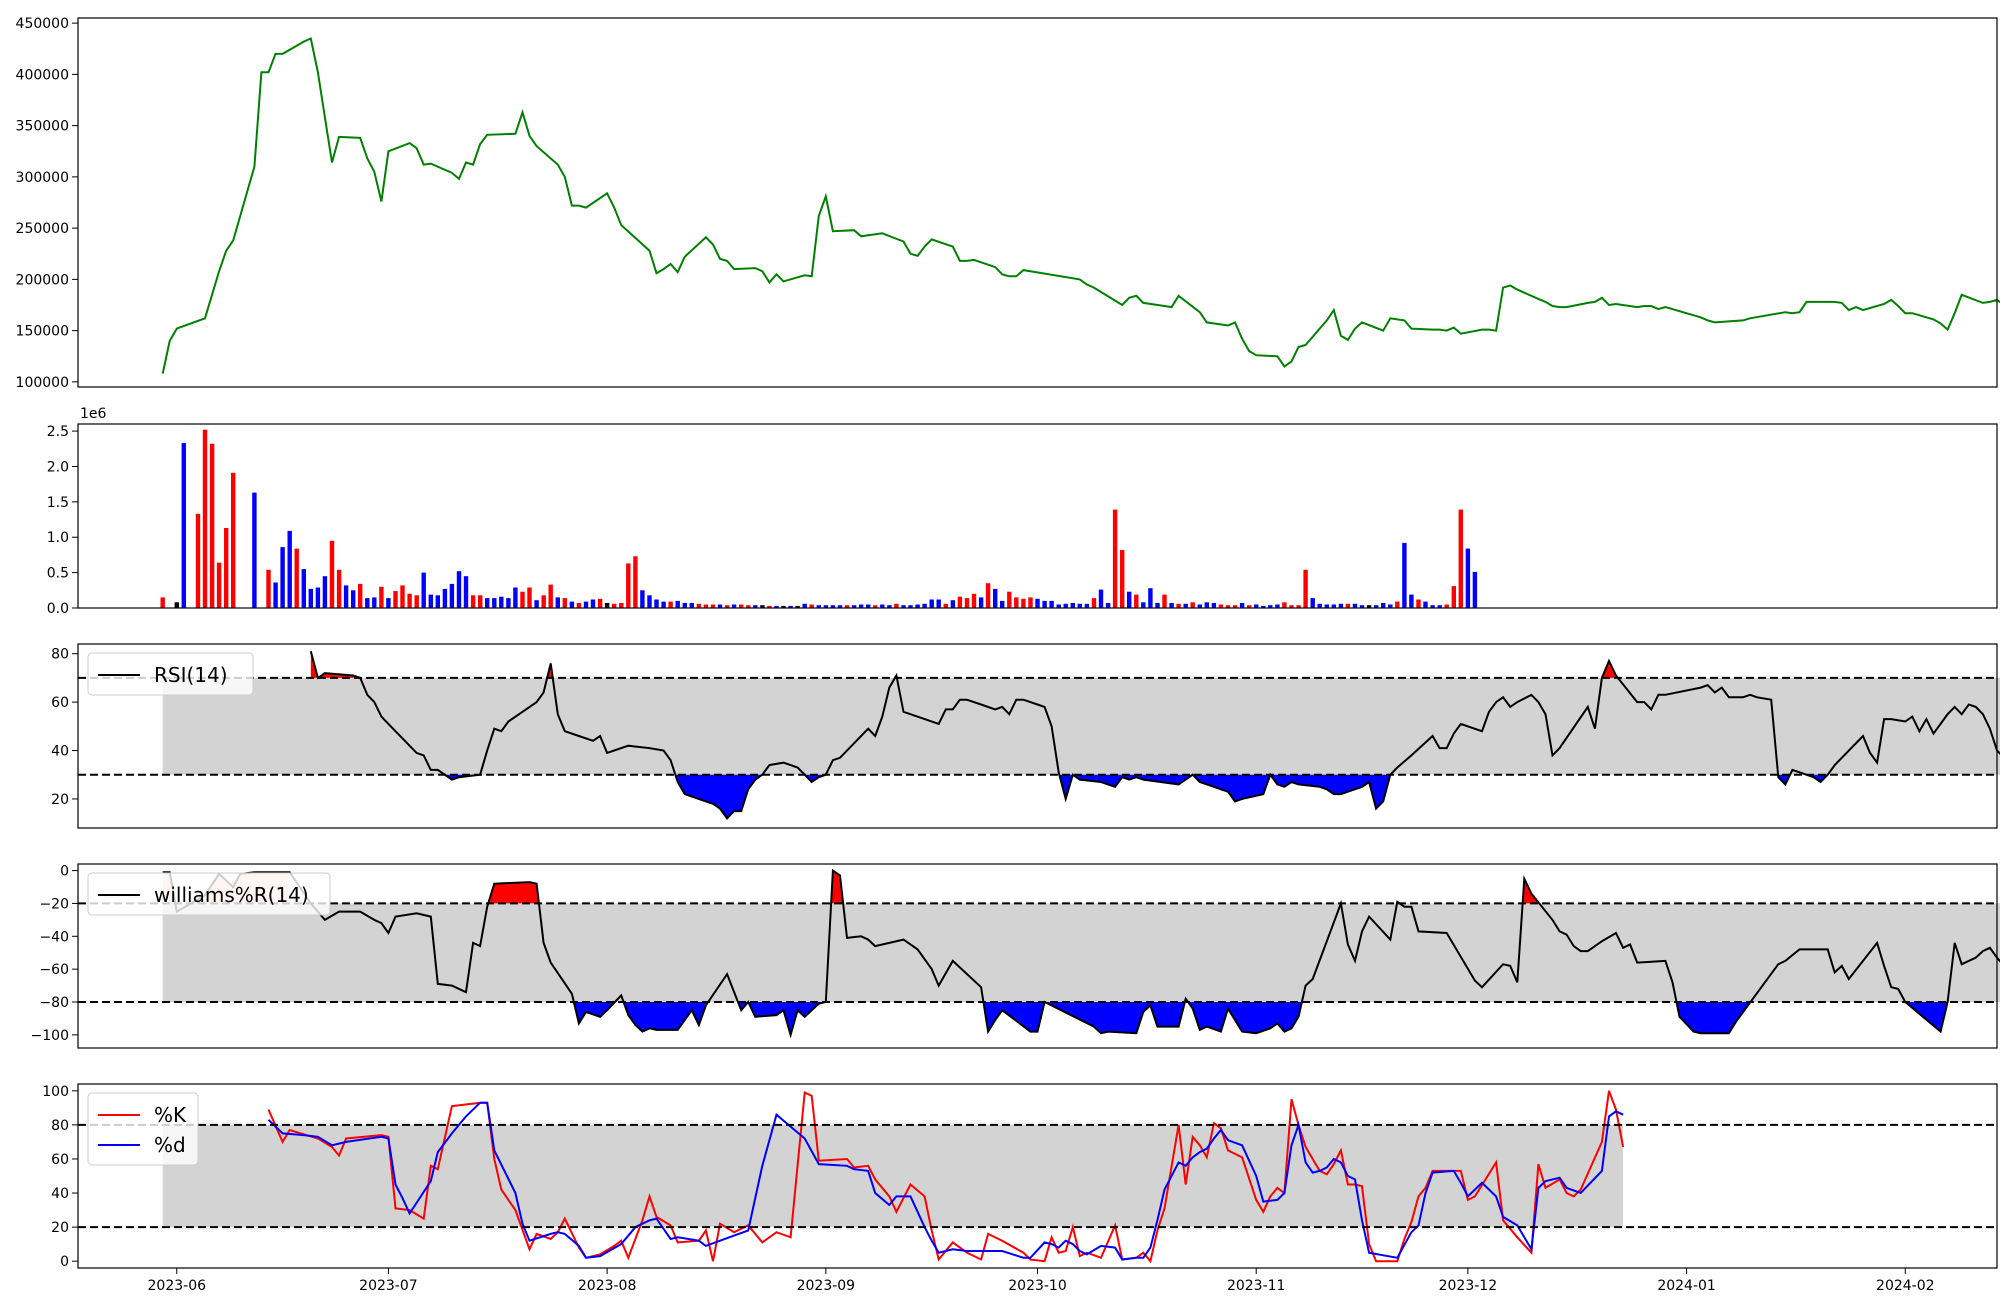 This screenshot has height=1304, width=2000. I want to click on y-tick-label: 20, so click(60, 1228).